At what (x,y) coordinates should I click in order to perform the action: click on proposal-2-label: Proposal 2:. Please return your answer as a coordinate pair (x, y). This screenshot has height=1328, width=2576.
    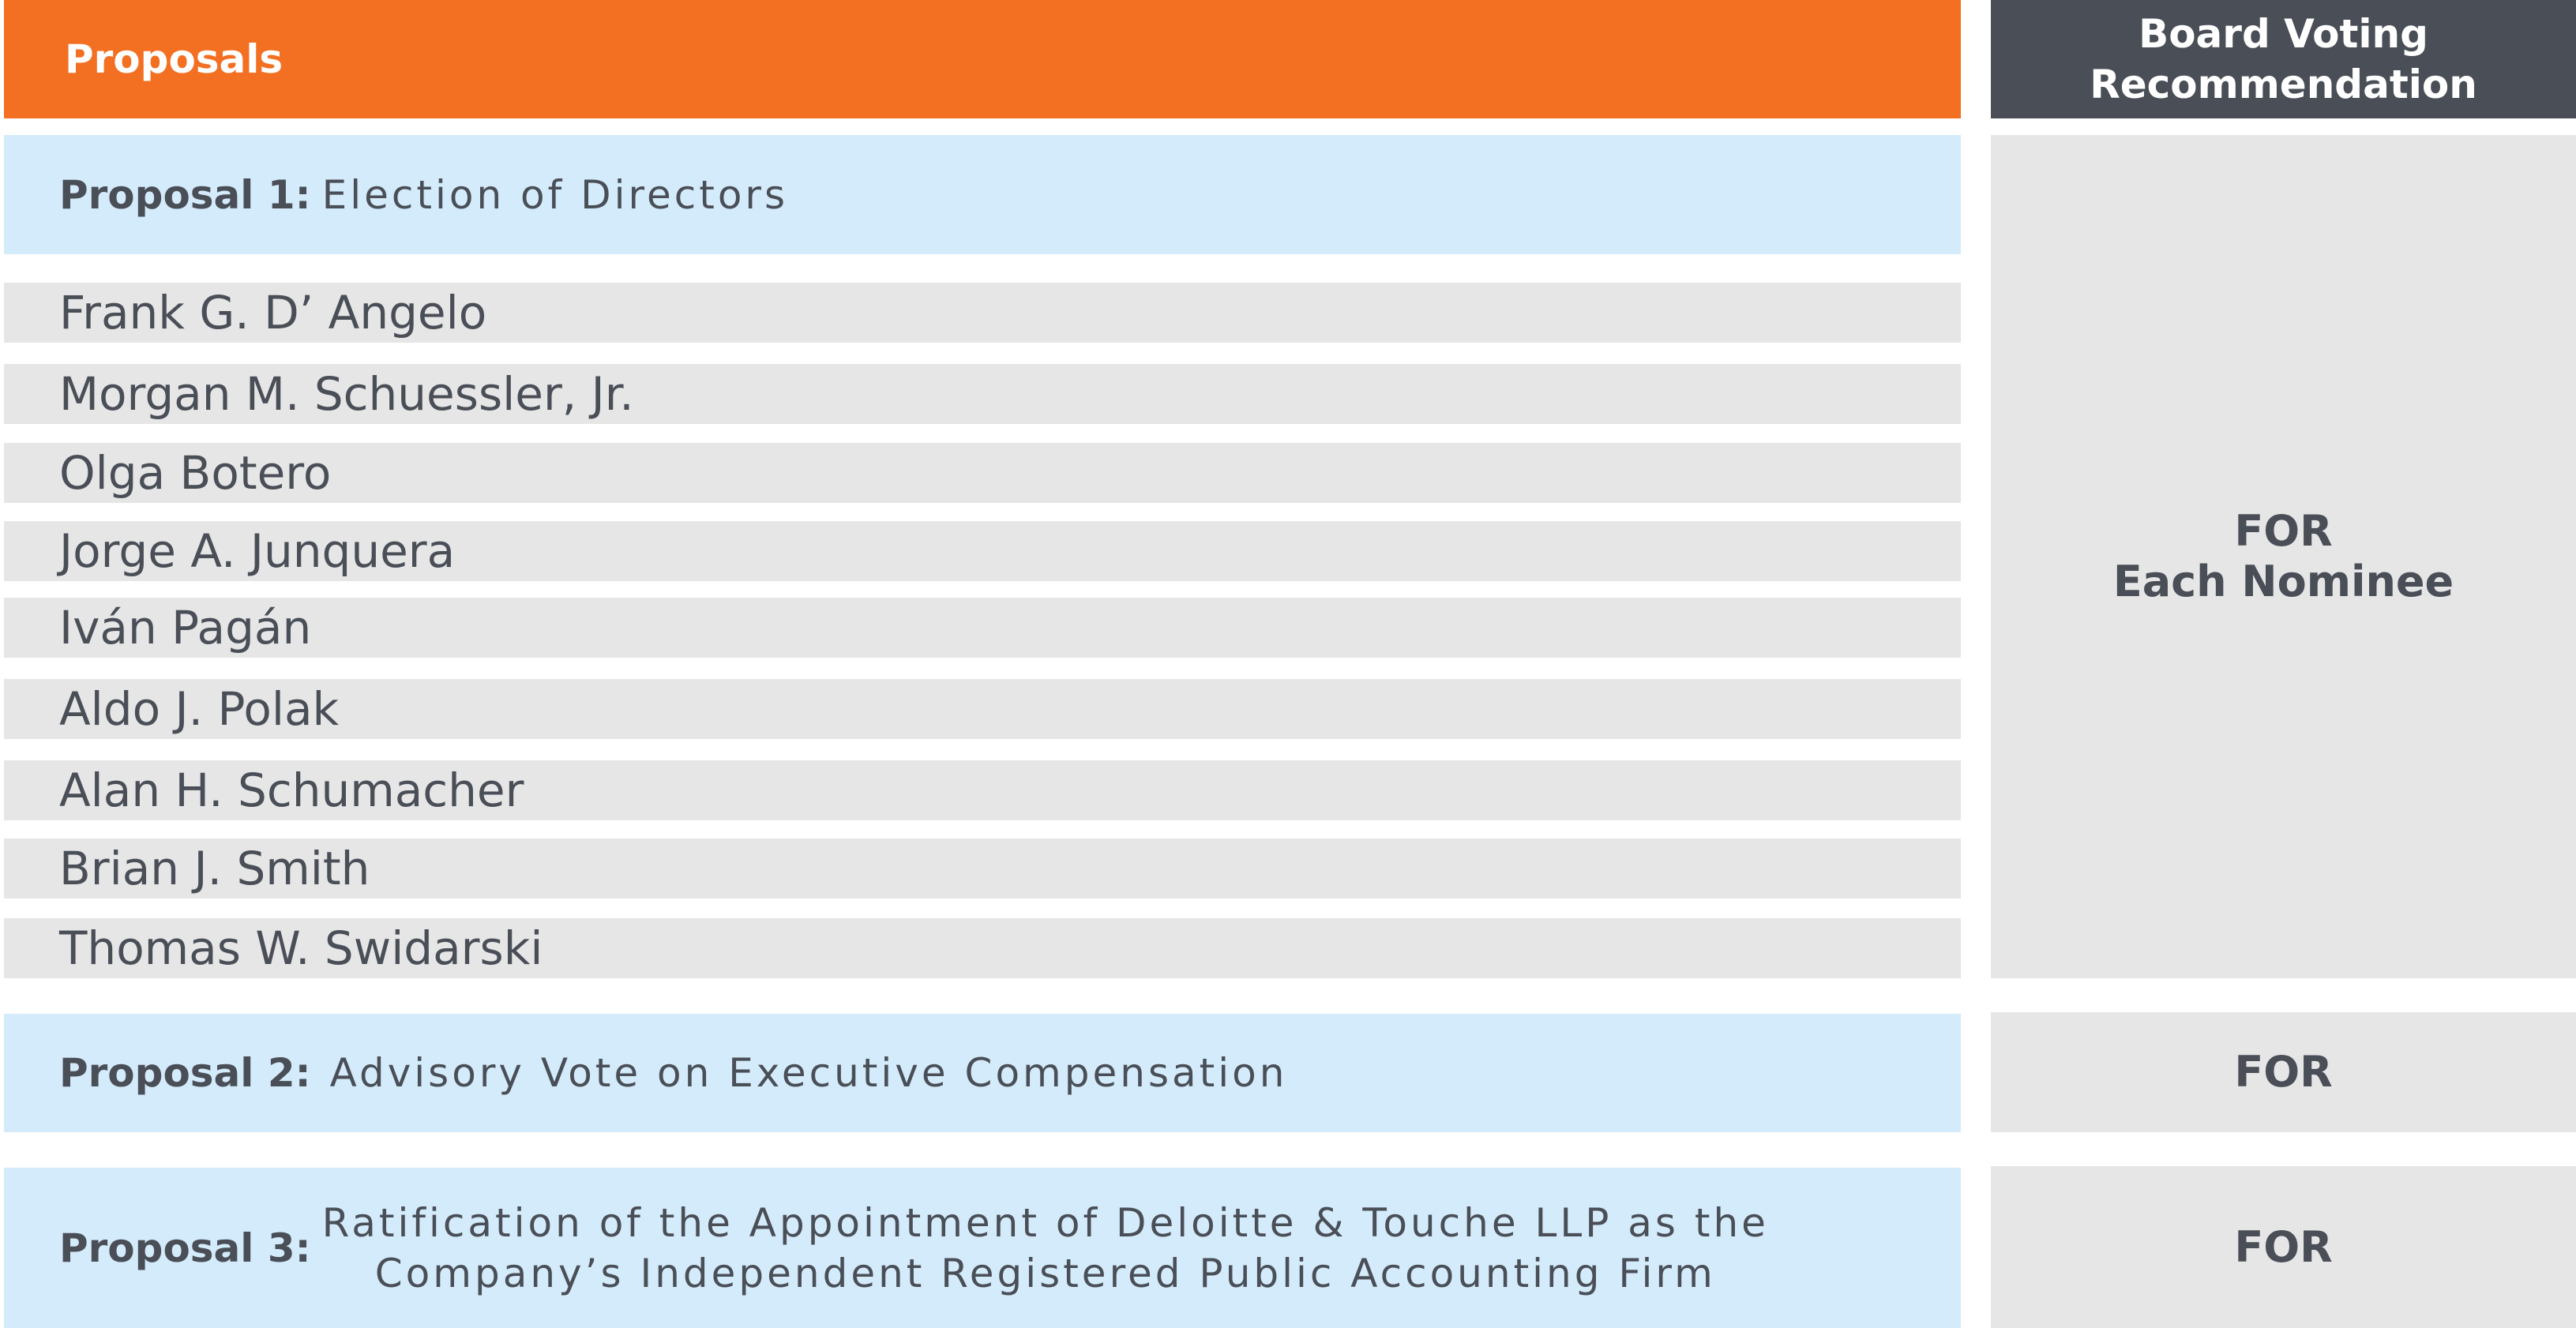
    Looking at the image, I should click on (185, 1073).